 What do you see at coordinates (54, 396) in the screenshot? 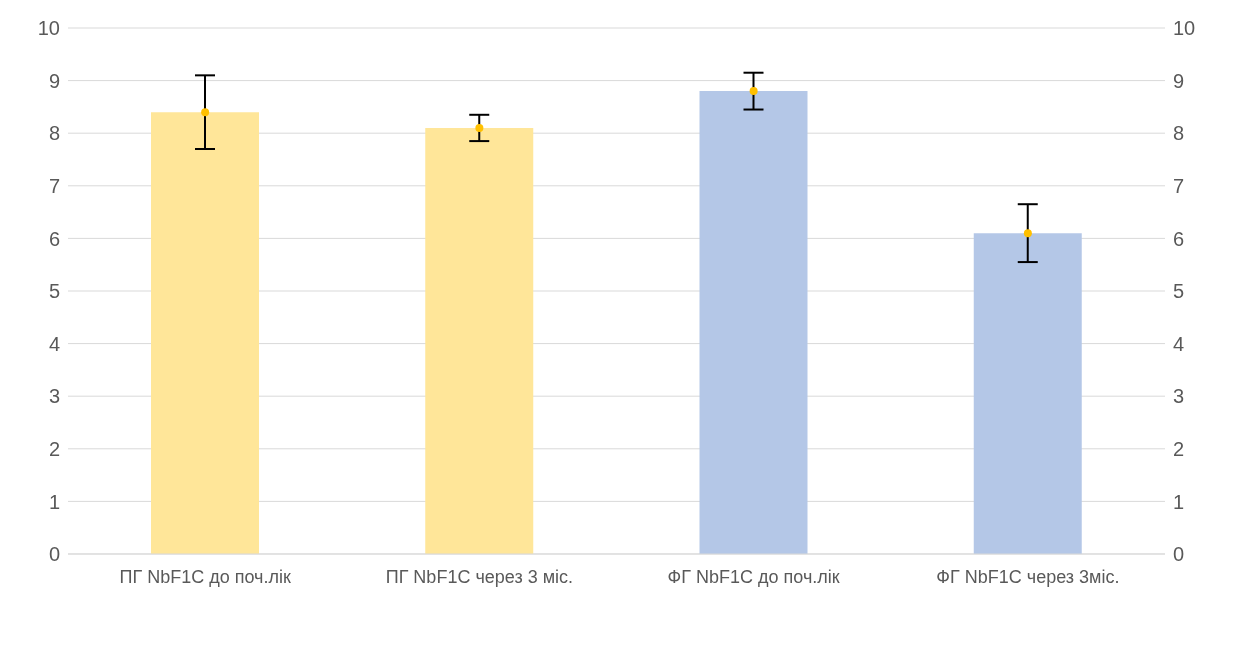
I see `y-tick-label: 3` at bounding box center [54, 396].